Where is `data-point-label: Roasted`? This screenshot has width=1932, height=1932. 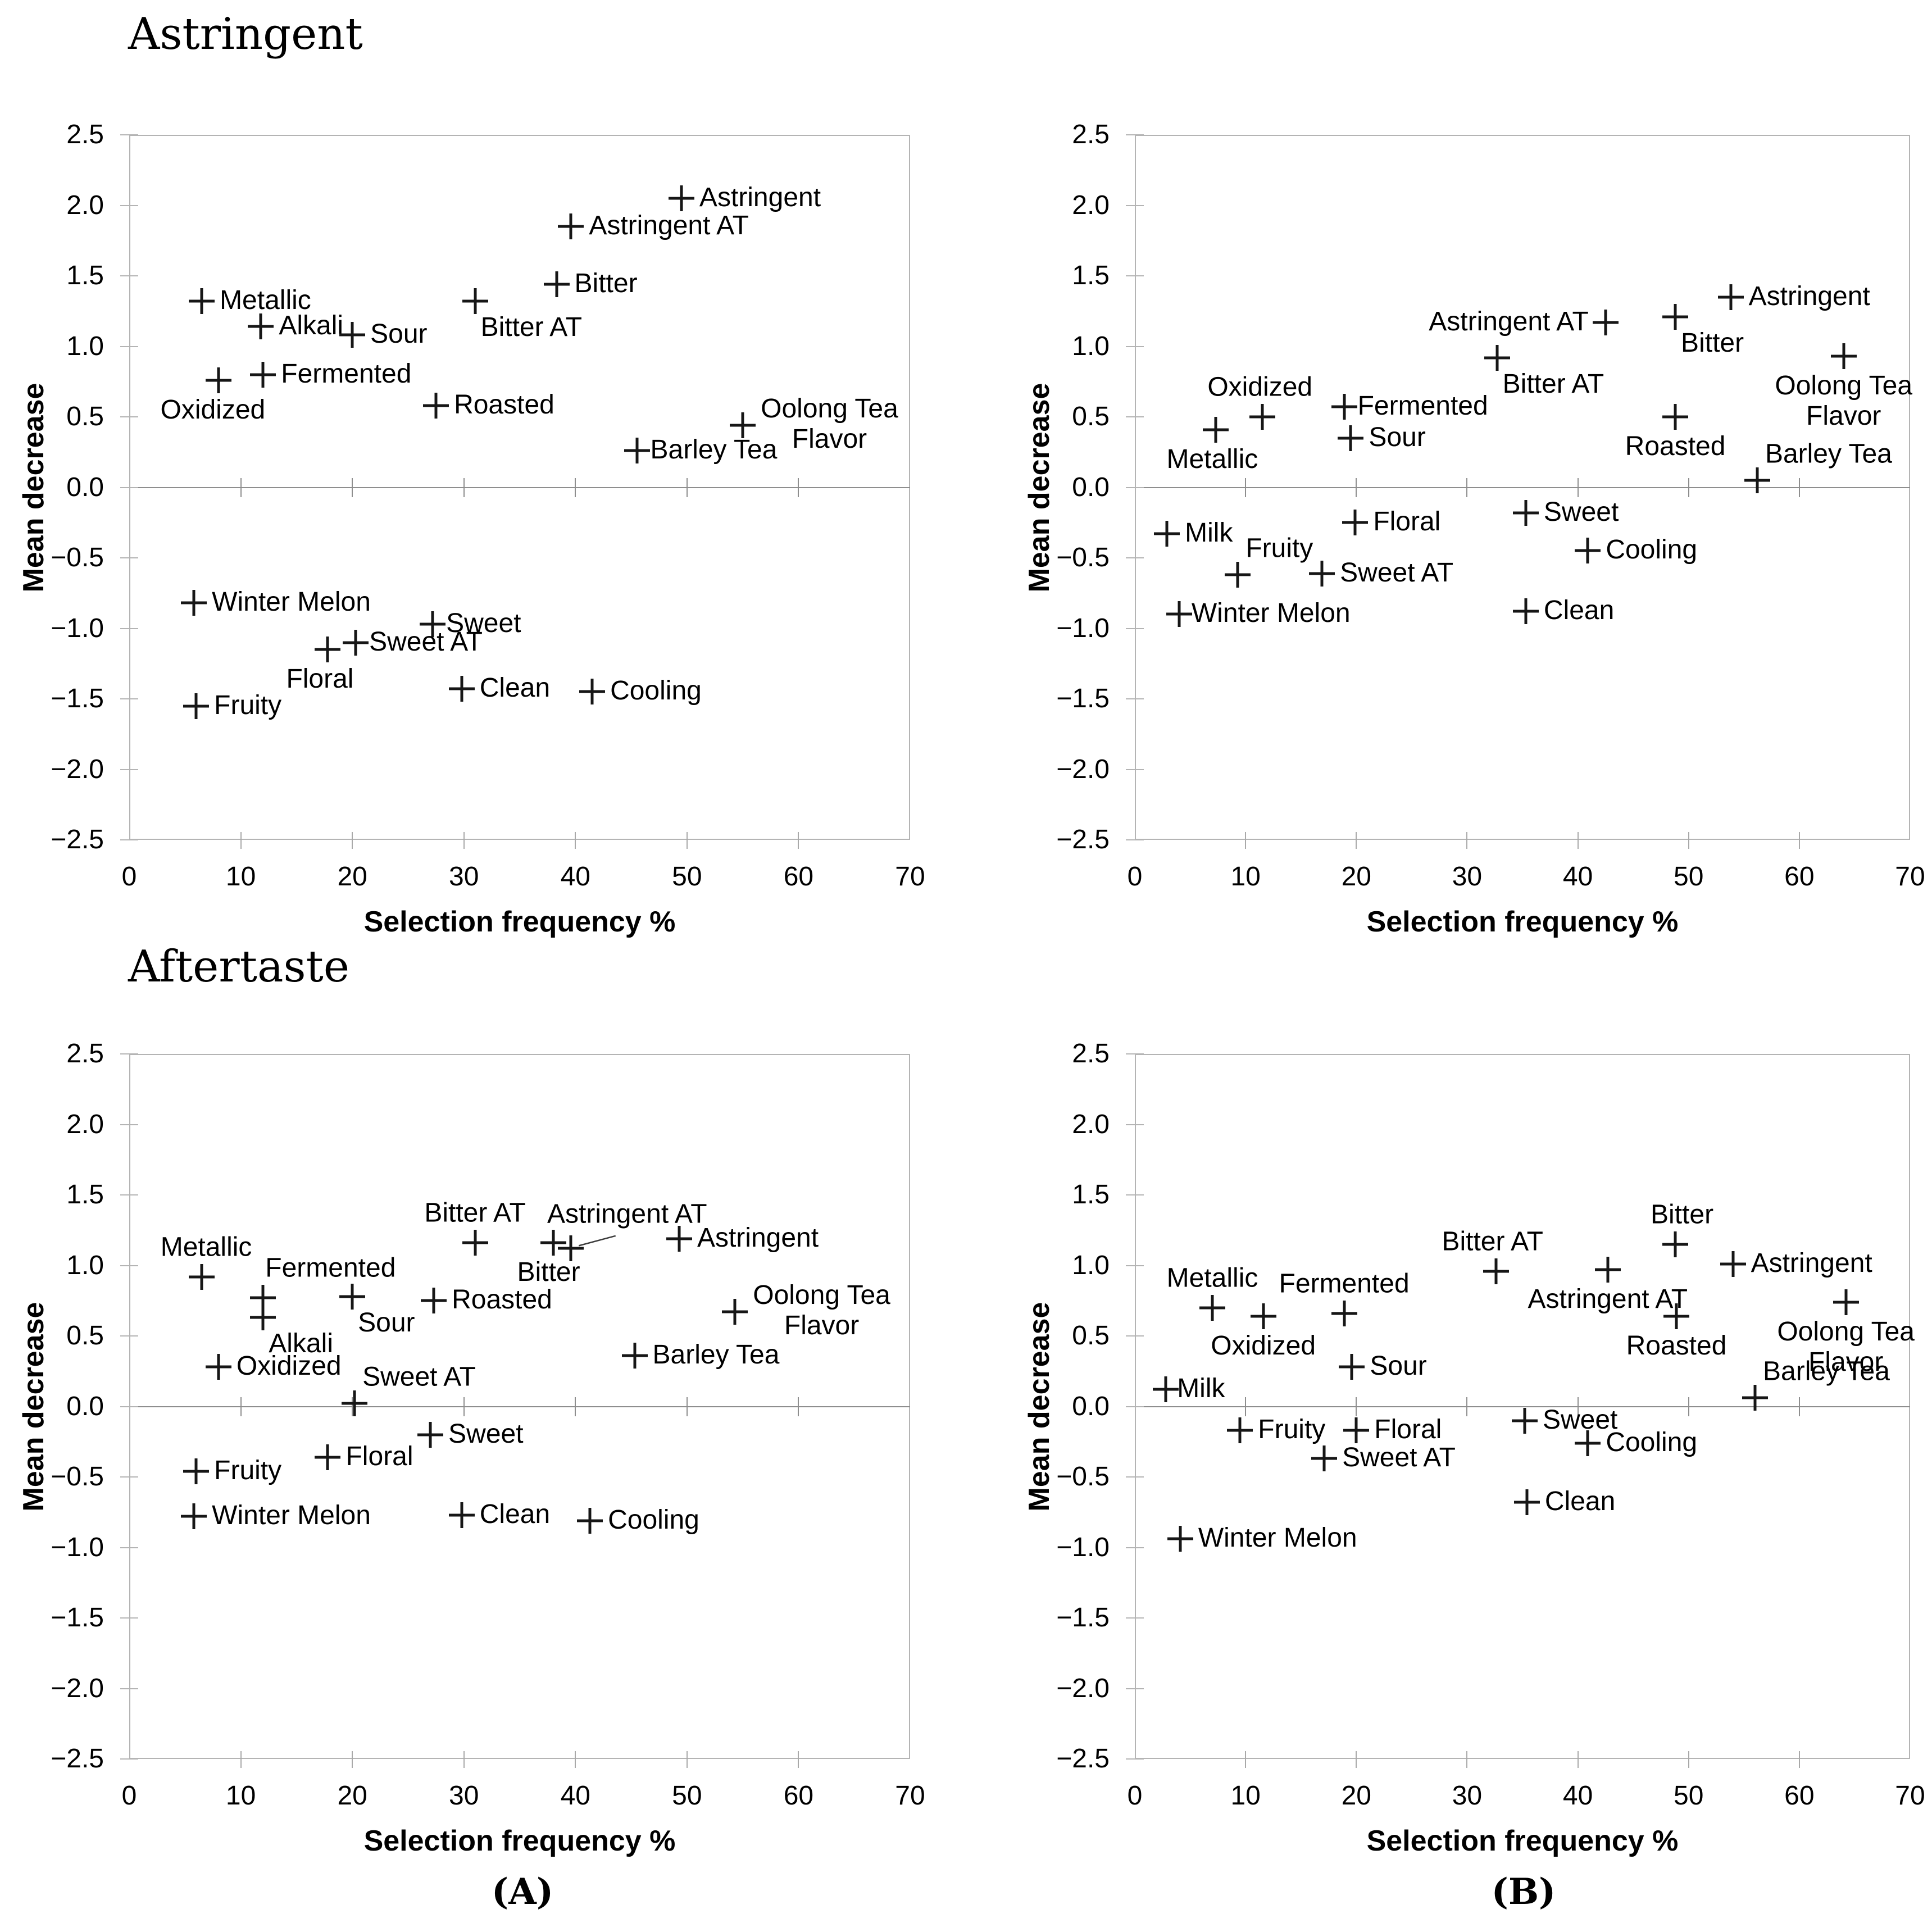
data-point-label: Roasted is located at coordinates (1675, 446).